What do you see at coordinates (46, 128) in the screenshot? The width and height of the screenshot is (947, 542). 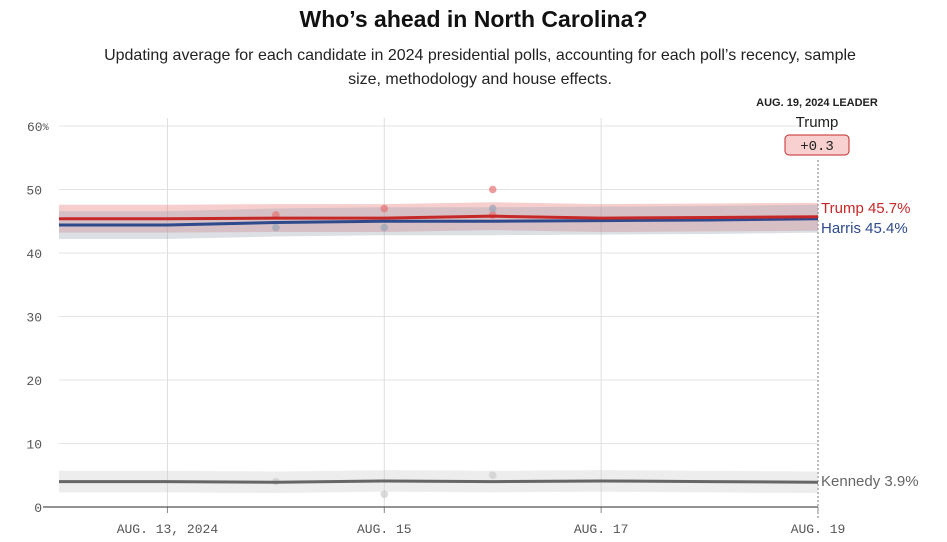 I see `y-tick-unit: %` at bounding box center [46, 128].